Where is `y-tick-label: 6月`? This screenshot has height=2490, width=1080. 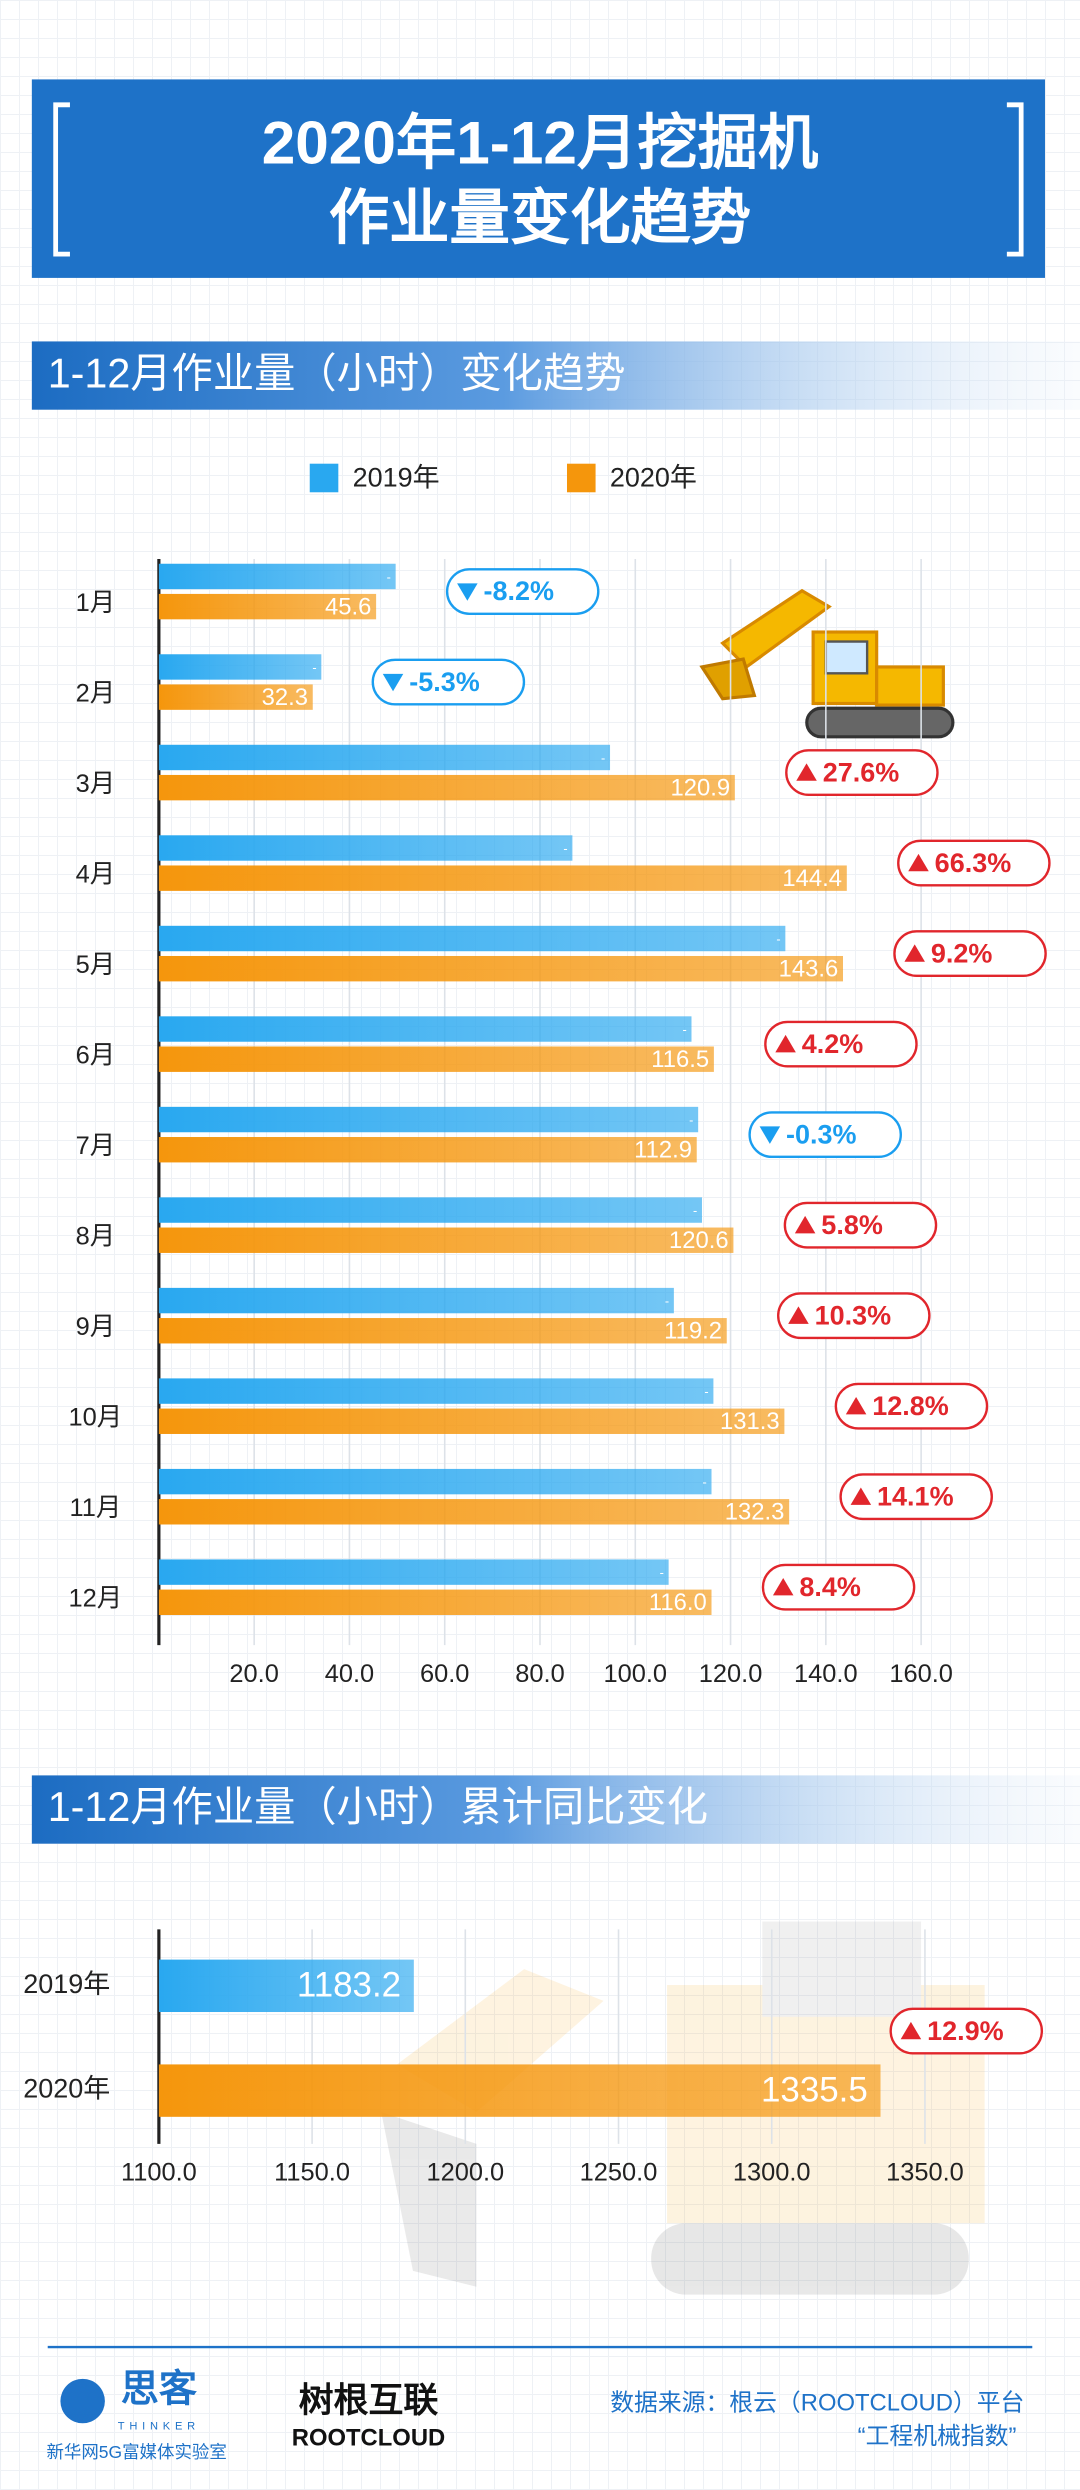
y-tick-label: 6月 is located at coordinates (96, 1056).